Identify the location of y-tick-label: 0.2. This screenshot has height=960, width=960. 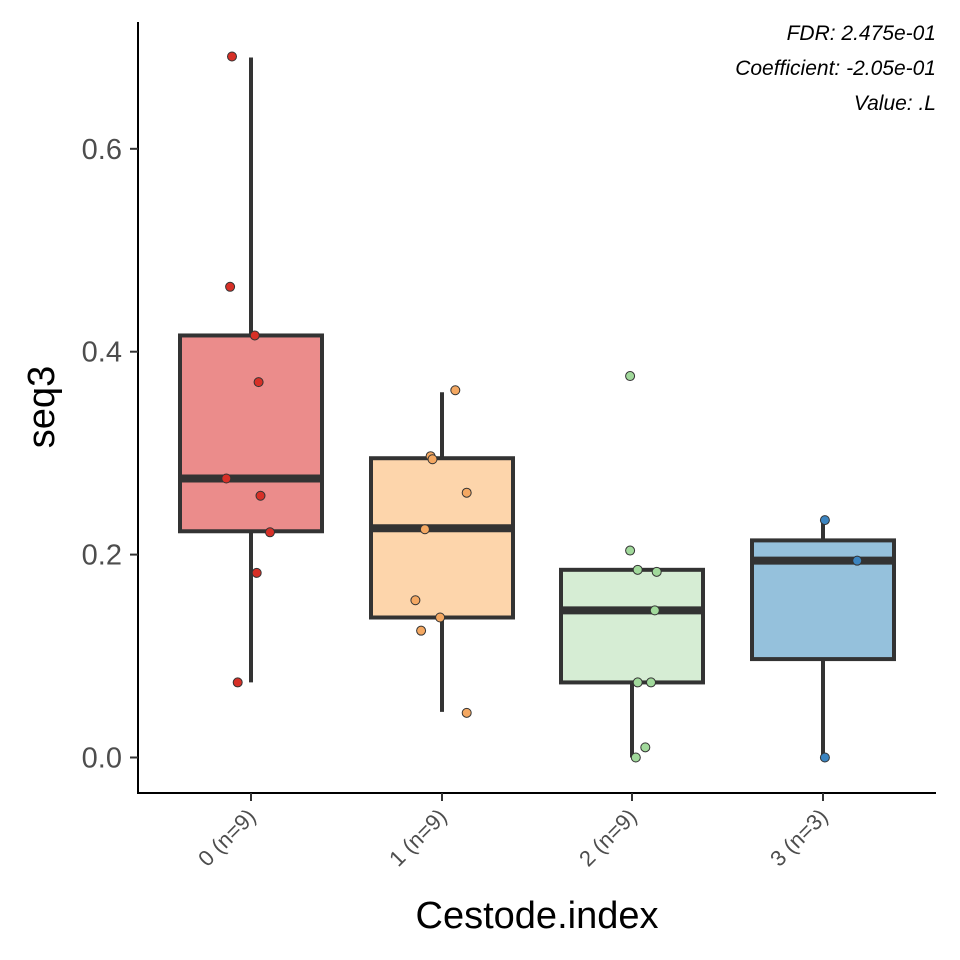
(102, 556).